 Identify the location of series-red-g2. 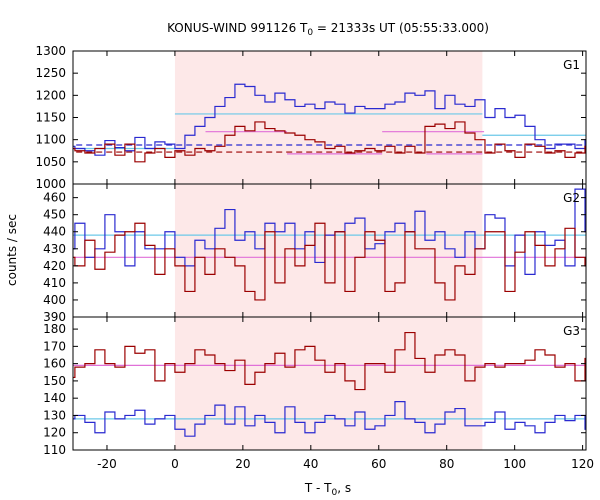
(329, 261).